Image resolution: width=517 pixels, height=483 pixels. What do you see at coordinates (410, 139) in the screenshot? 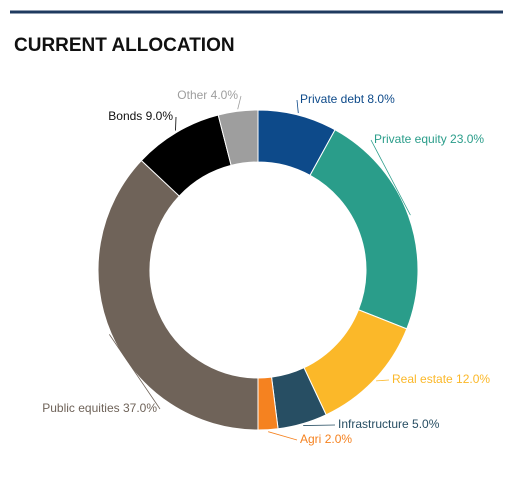
I see `slice-name: Private equity` at bounding box center [410, 139].